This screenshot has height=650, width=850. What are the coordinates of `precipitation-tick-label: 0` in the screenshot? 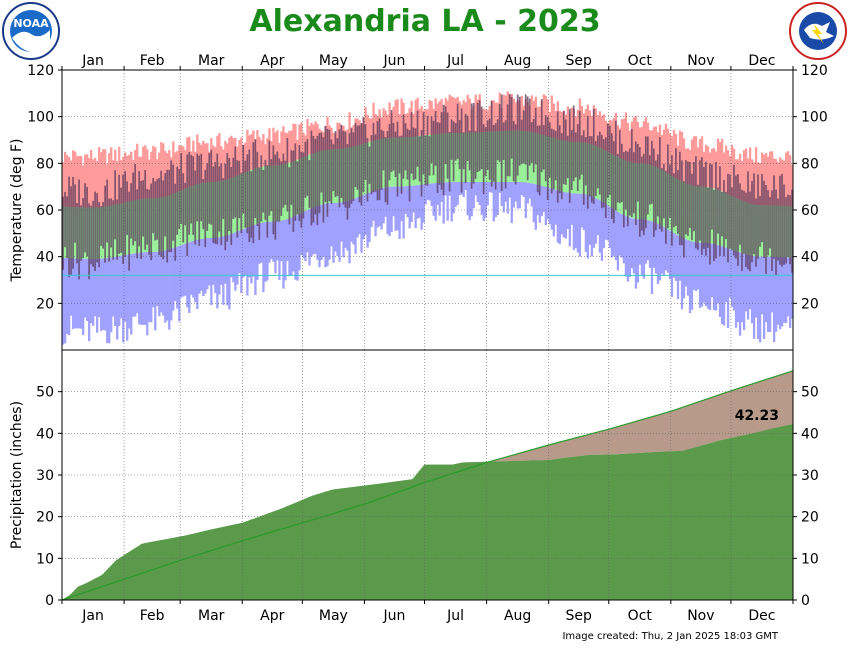 It's located at (49, 601).